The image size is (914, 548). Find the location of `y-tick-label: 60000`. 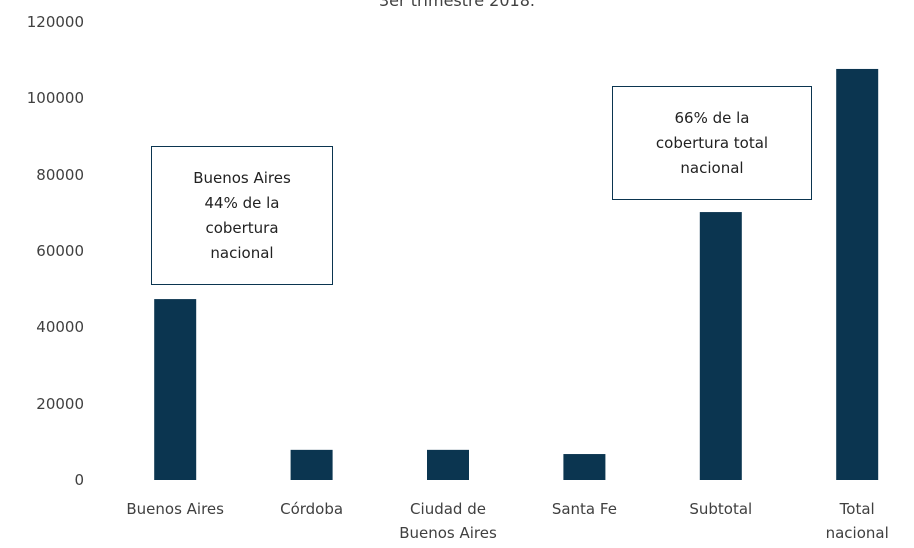

y-tick-label: 60000 is located at coordinates (60, 251).